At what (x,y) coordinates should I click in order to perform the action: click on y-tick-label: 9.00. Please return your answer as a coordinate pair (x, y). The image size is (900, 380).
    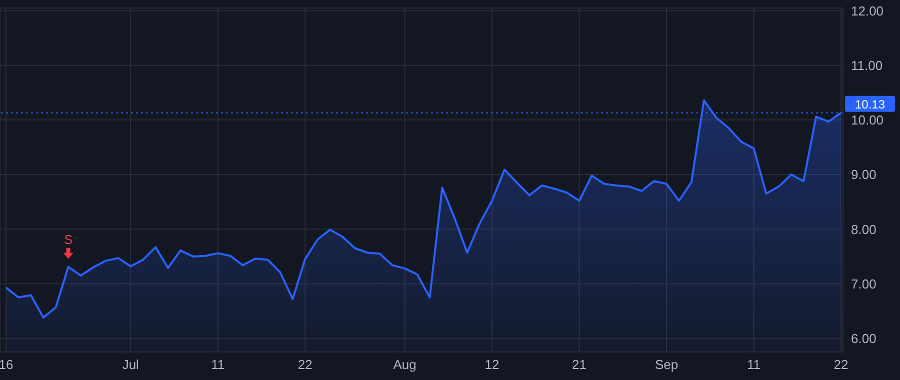
    Looking at the image, I should click on (863, 174).